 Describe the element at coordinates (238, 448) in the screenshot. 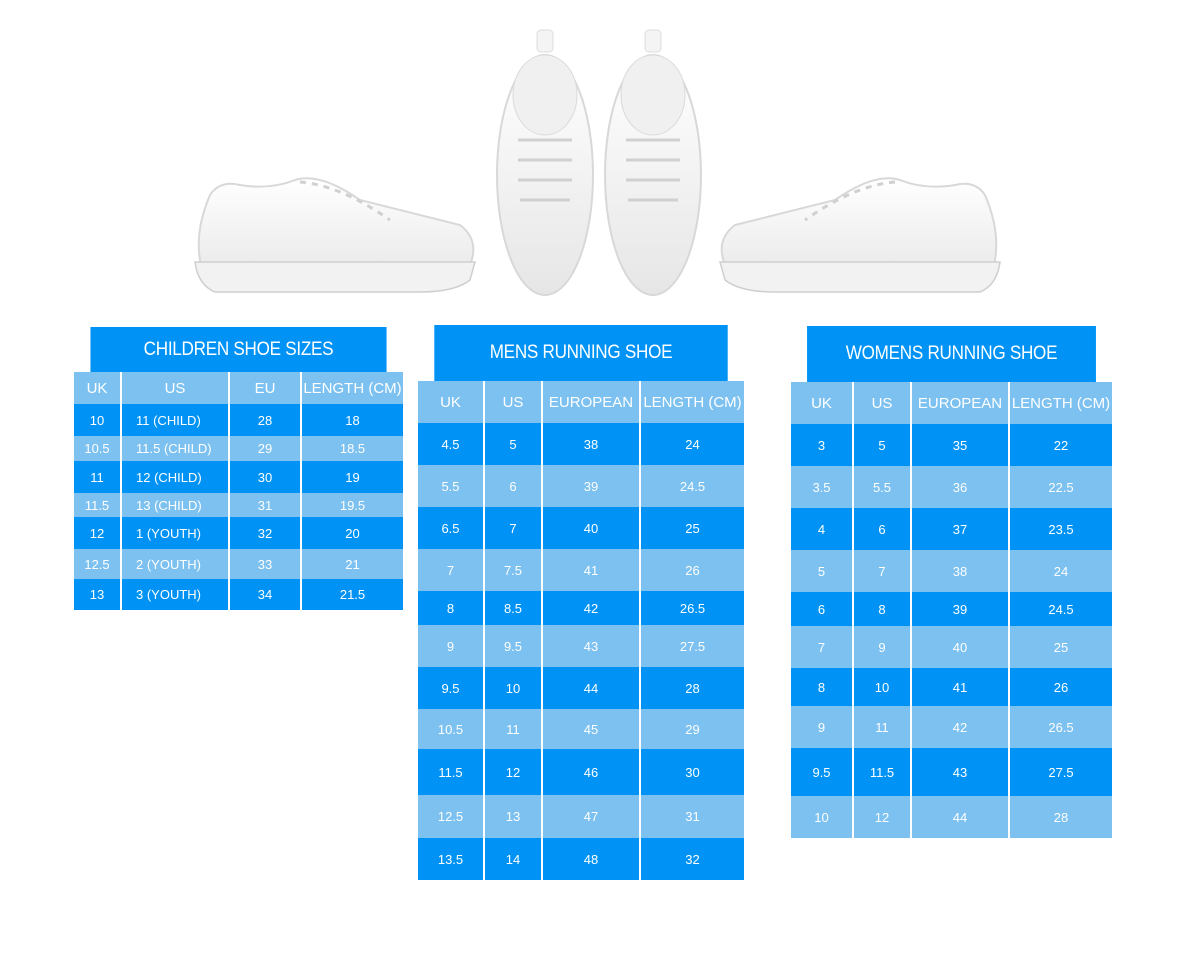

I see `table-row: 10.5 11.5 (CHILD) 29 18.5` at that location.